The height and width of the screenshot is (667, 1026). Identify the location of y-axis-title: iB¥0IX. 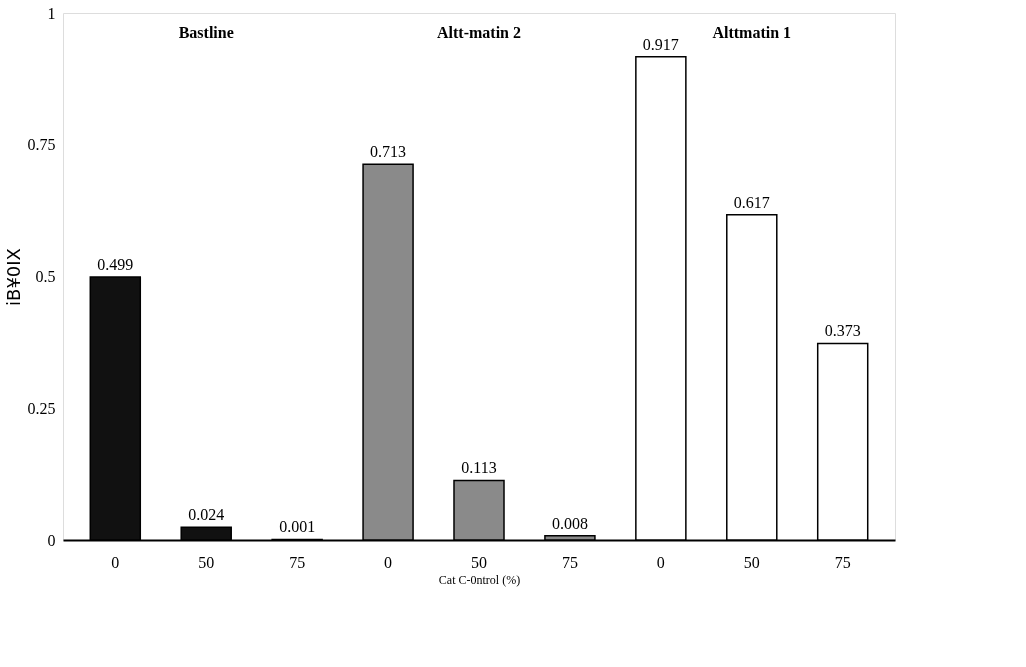
(13, 277).